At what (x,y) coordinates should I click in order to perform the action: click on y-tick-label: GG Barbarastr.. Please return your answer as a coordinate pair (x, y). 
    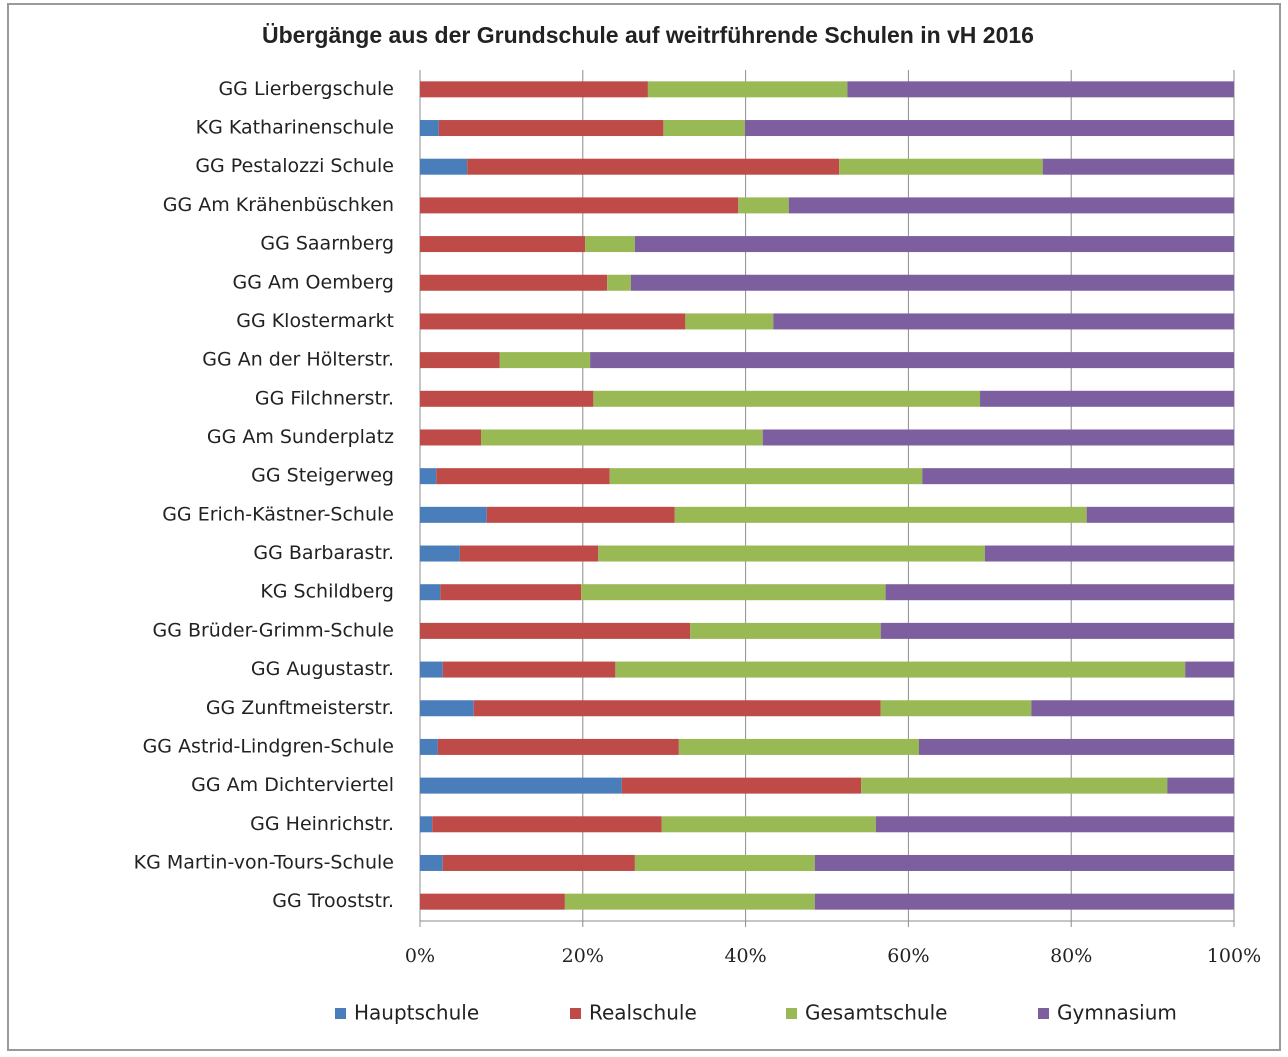
    Looking at the image, I should click on (323, 553).